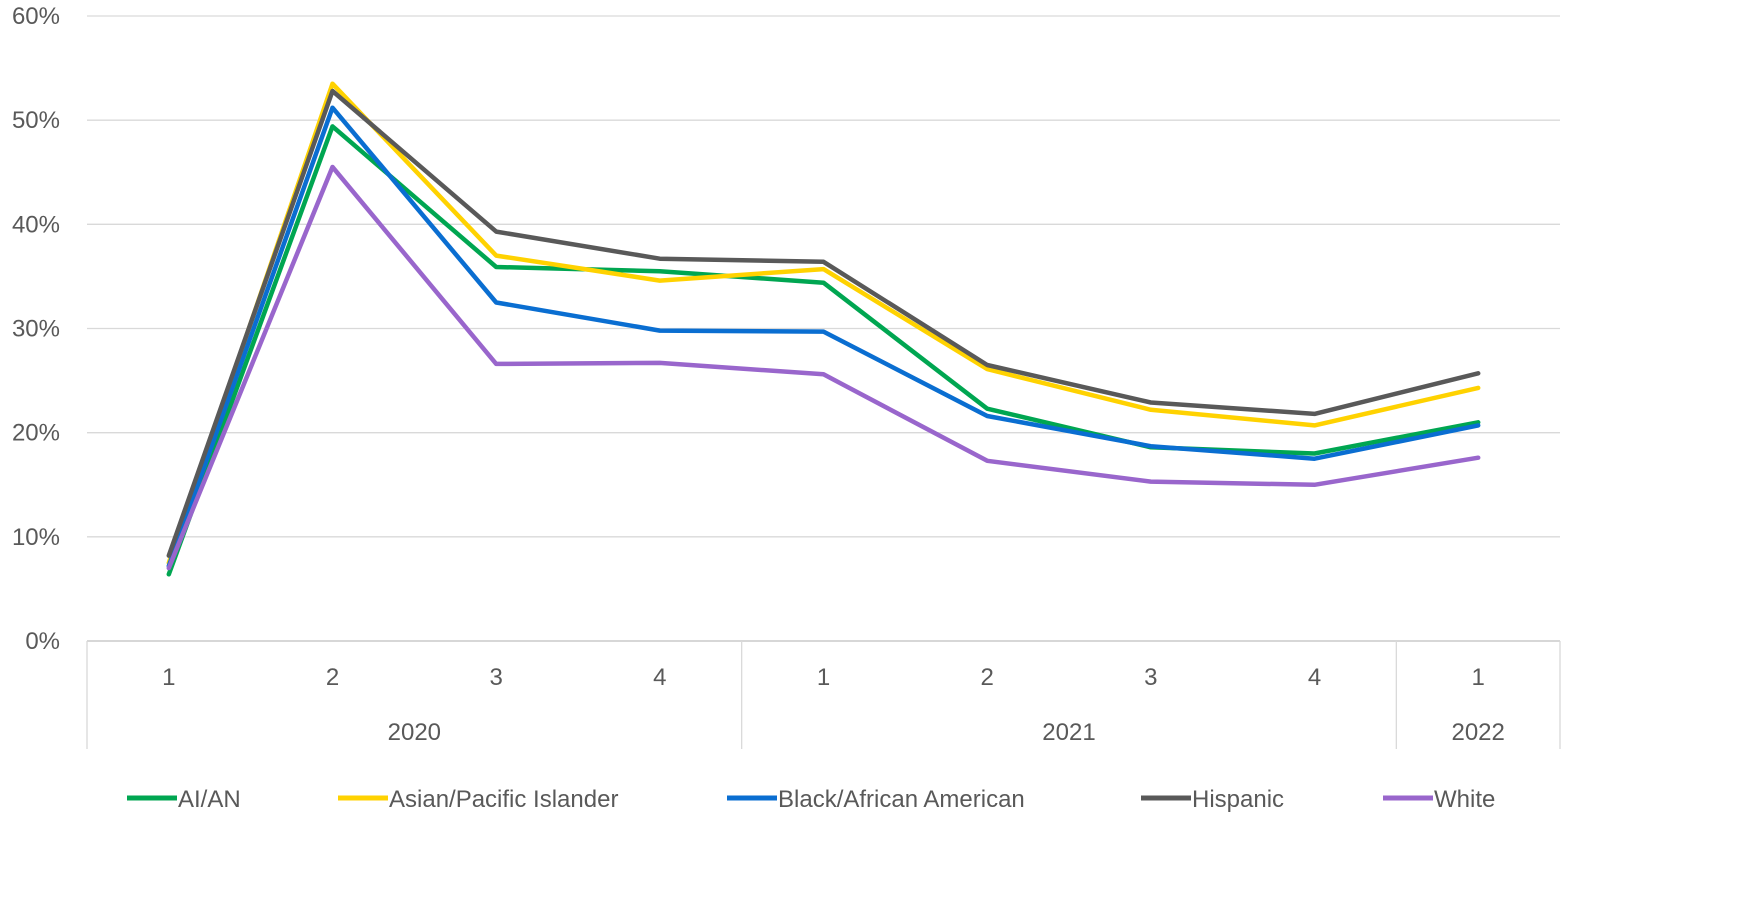 The height and width of the screenshot is (909, 1760). Describe the element at coordinates (36, 16) in the screenshot. I see `y-tick-label: 60%` at that location.